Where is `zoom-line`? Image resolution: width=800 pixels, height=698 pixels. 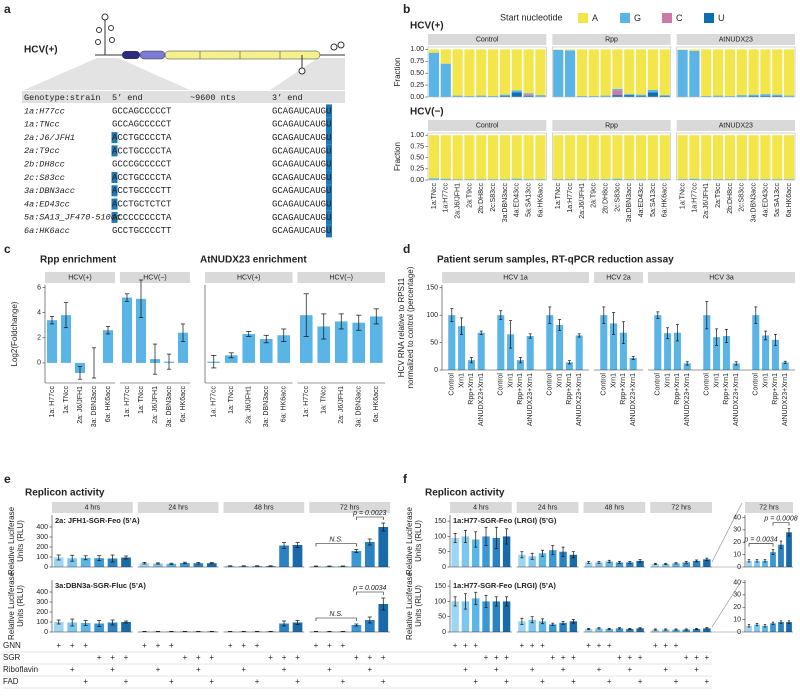
zoom-line is located at coordinates (727, 603).